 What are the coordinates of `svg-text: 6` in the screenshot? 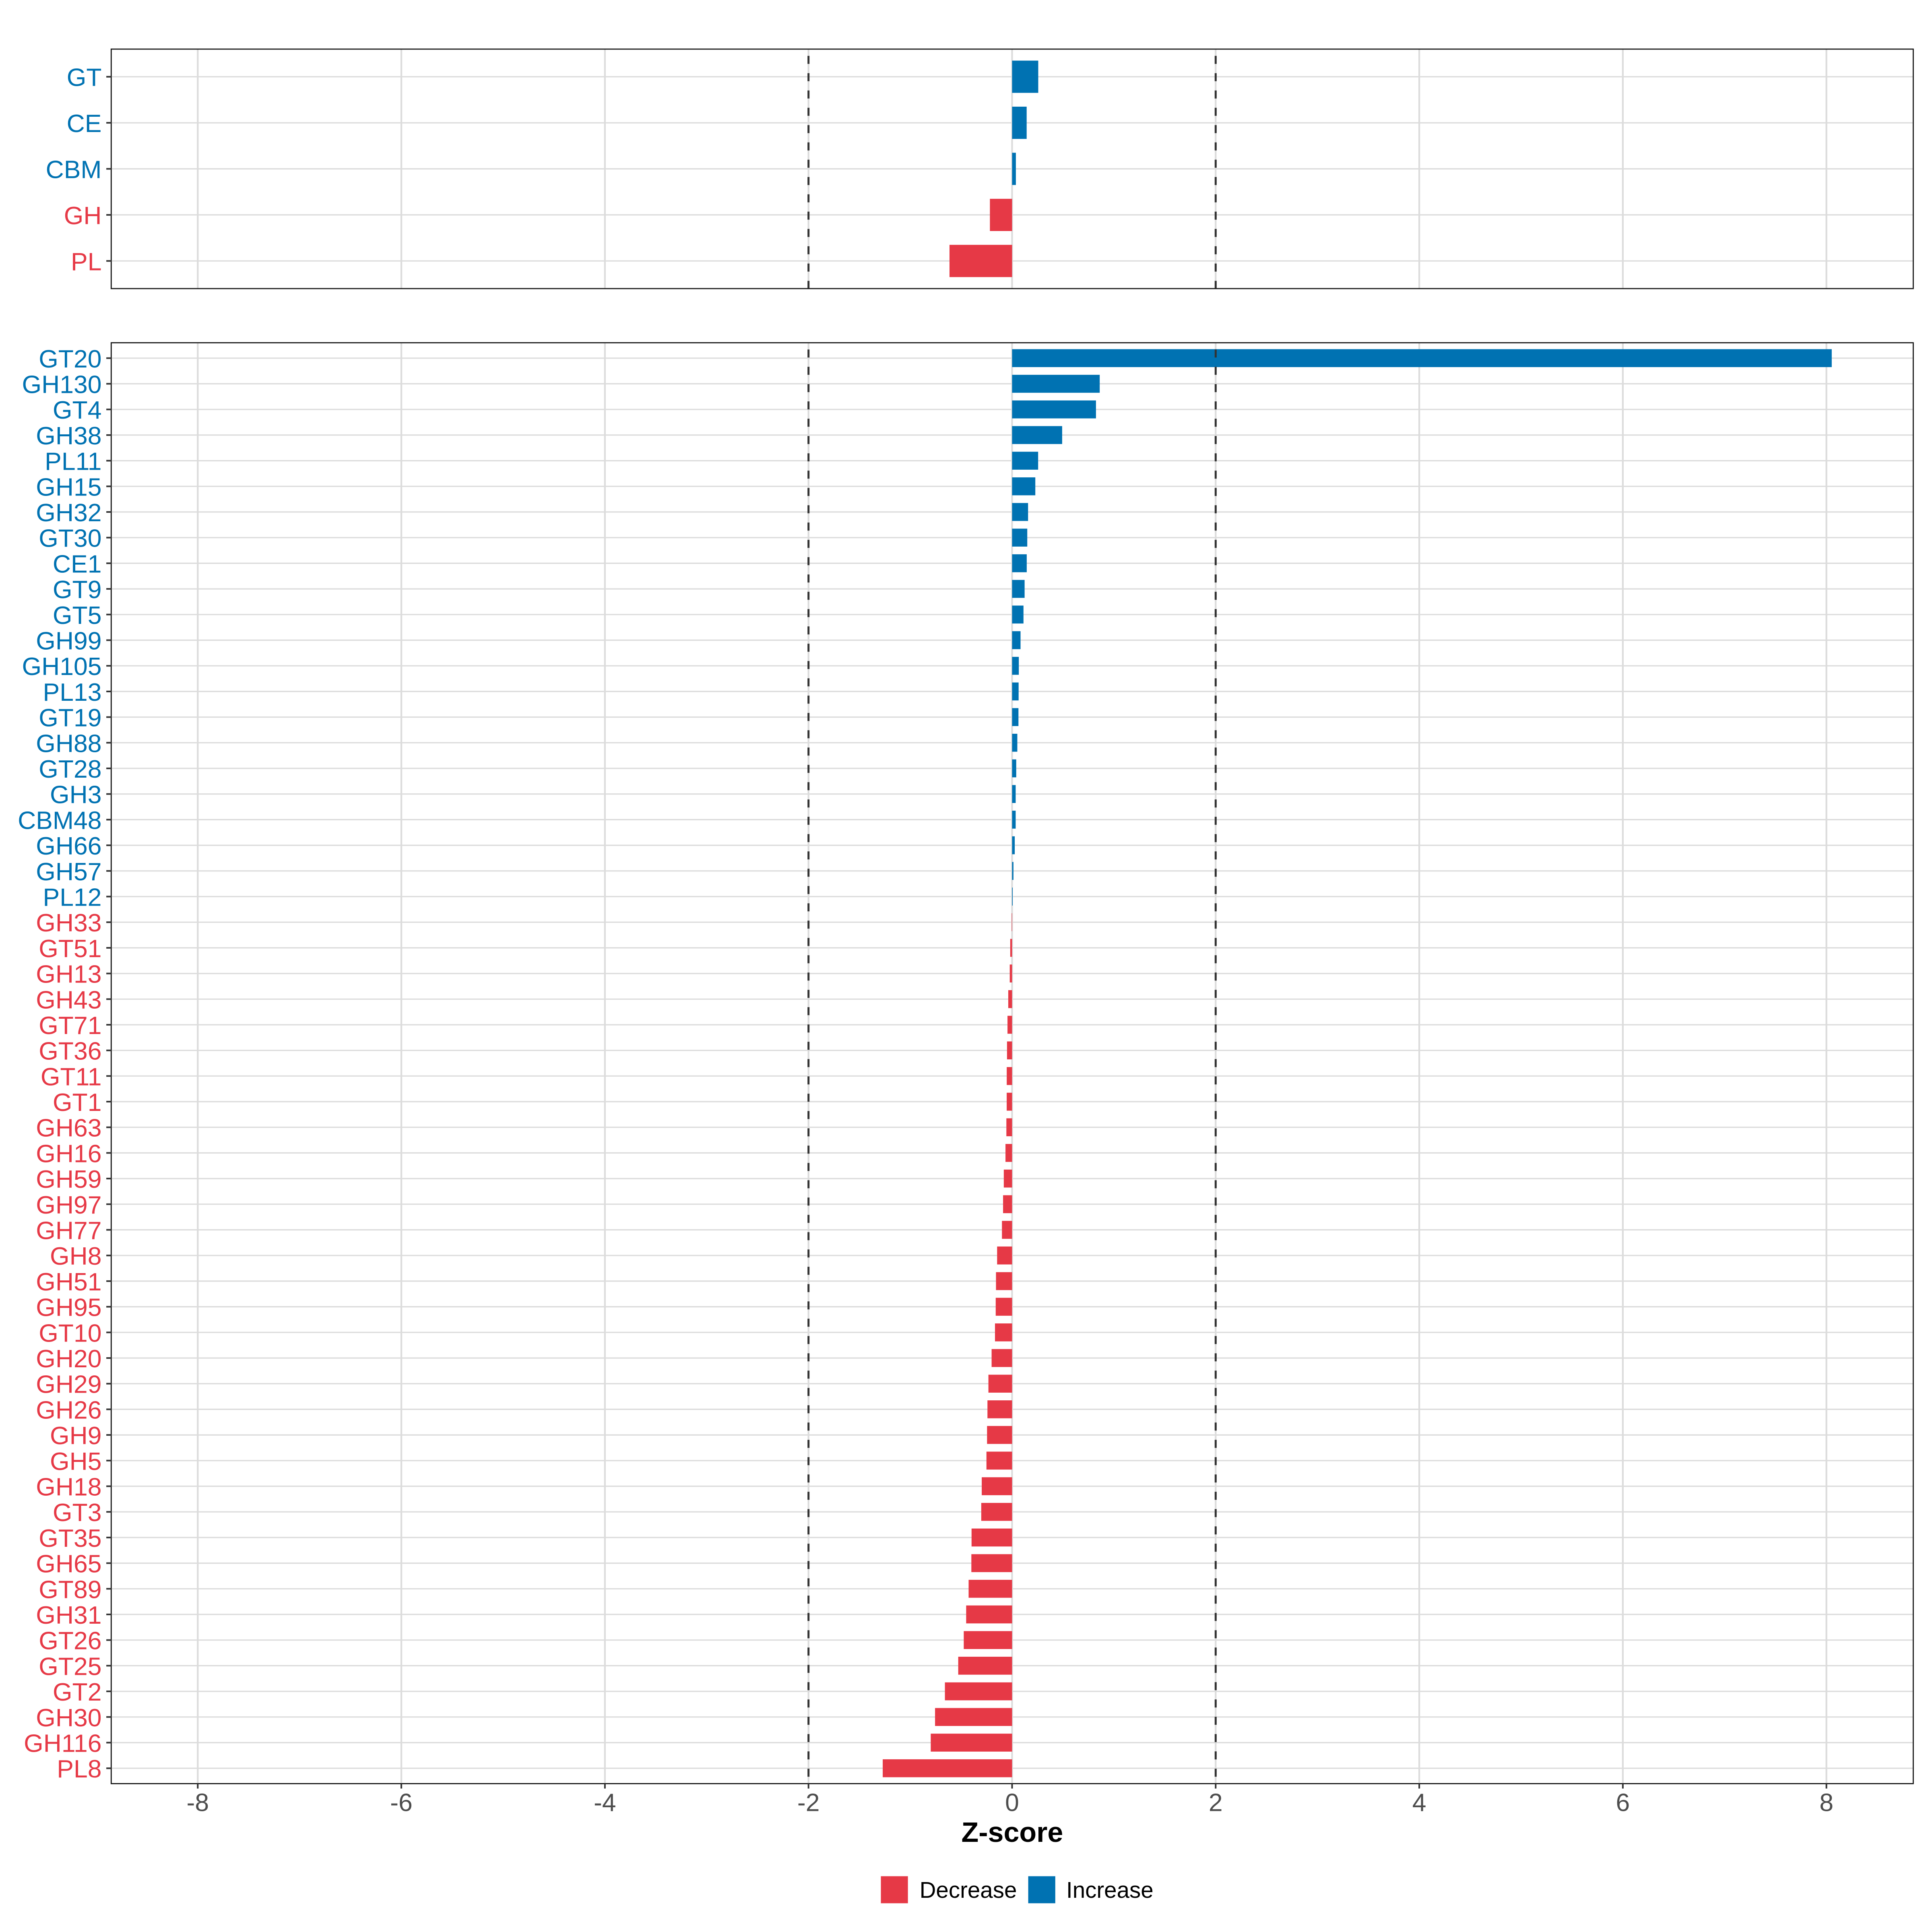 It's located at (1623, 1803).